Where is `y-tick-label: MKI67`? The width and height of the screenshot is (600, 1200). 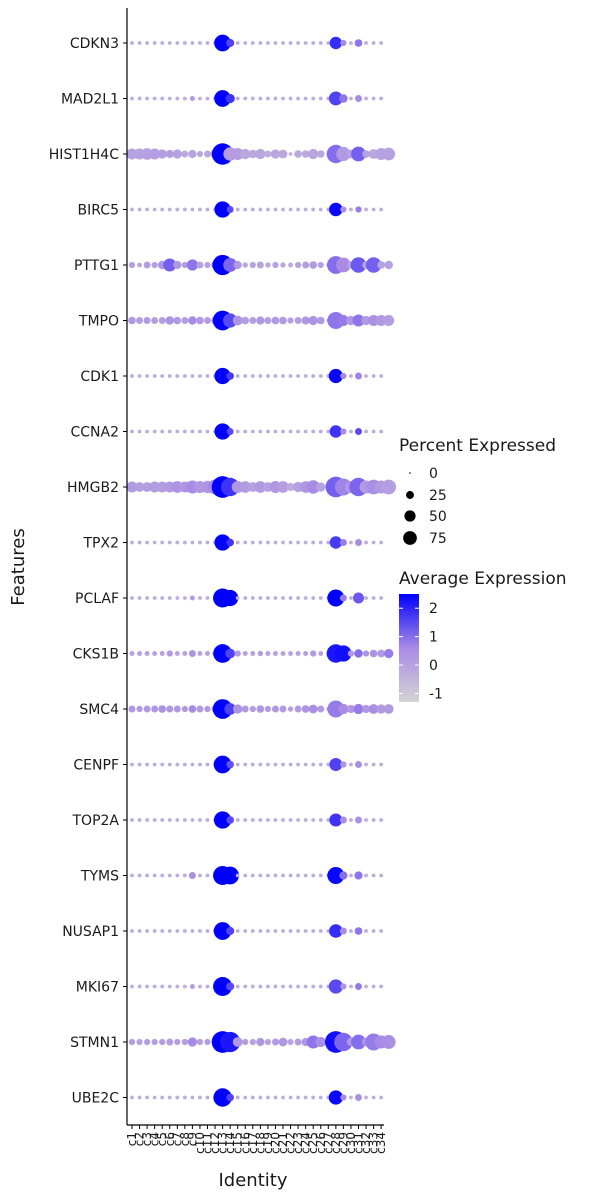
y-tick-label: MKI67 is located at coordinates (97, 988).